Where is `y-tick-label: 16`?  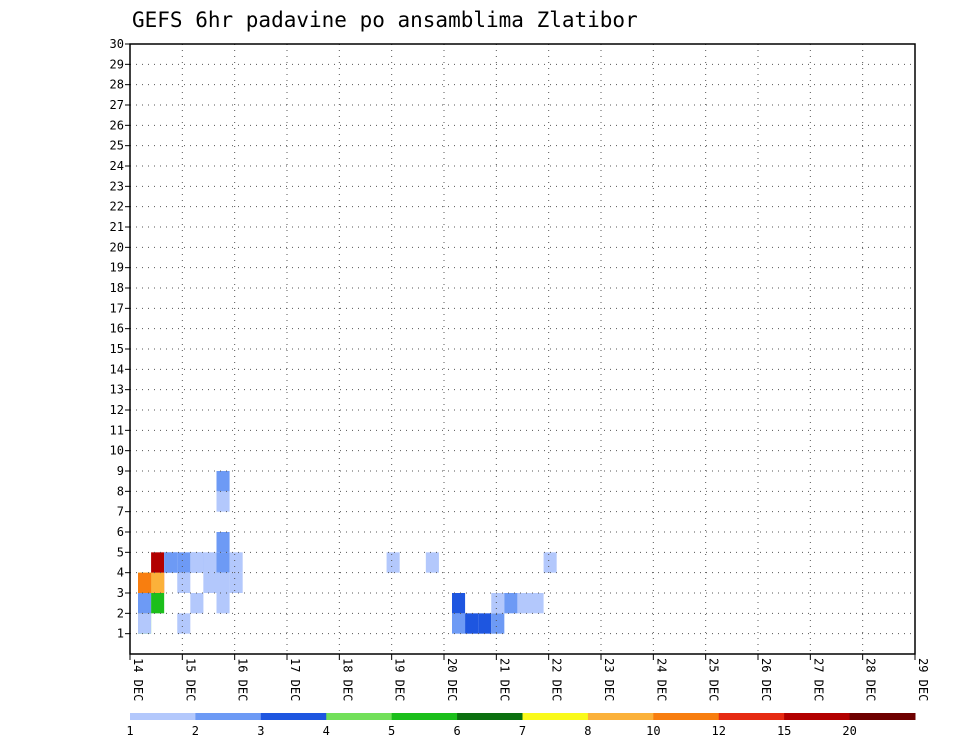 y-tick-label: 16 is located at coordinates (117, 329).